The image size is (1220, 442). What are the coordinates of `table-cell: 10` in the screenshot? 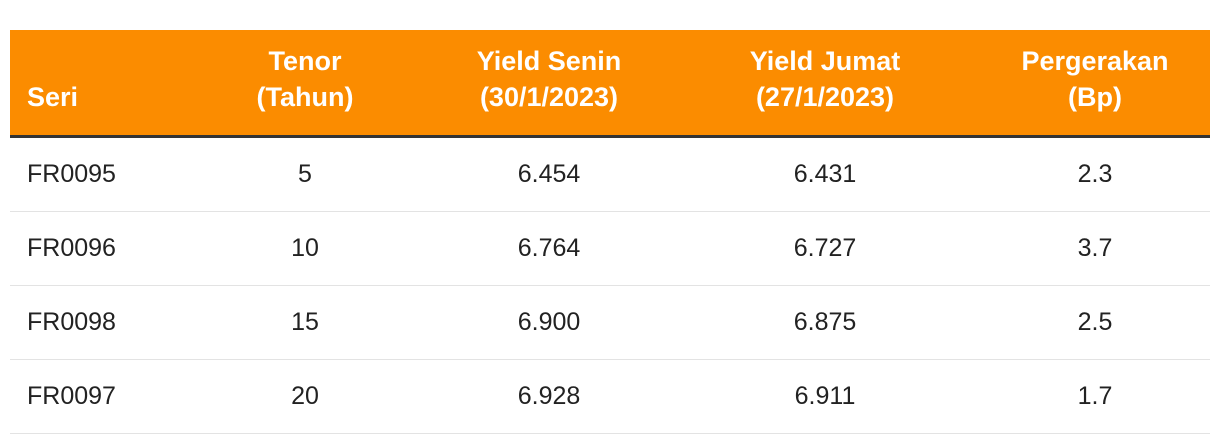 It's located at (305, 248).